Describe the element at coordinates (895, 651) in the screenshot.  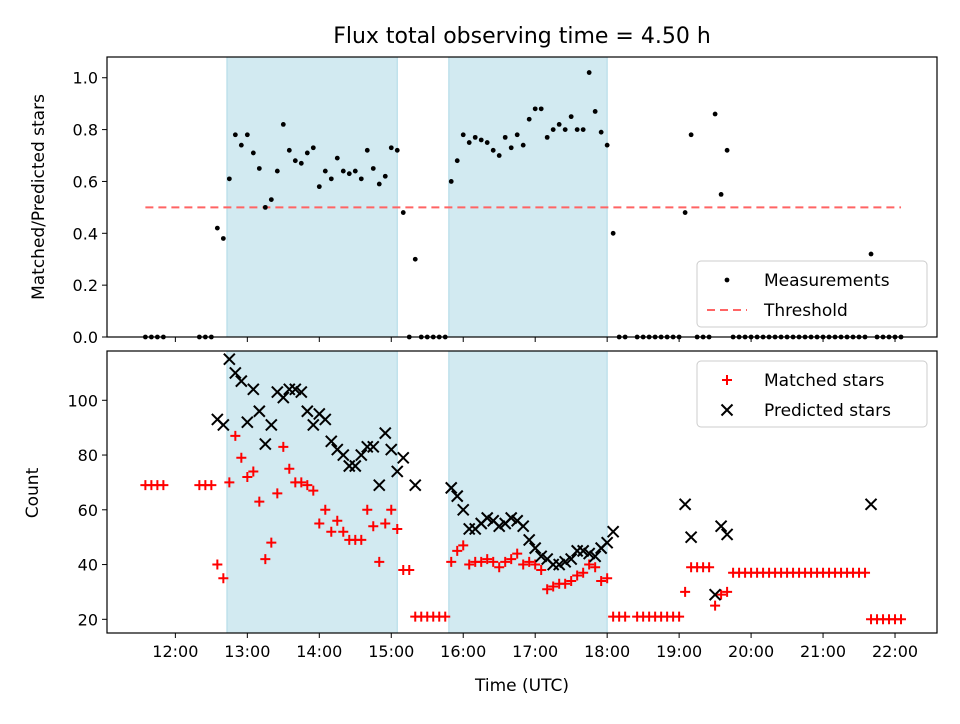
I see `x-tick-label: 22:00` at that location.